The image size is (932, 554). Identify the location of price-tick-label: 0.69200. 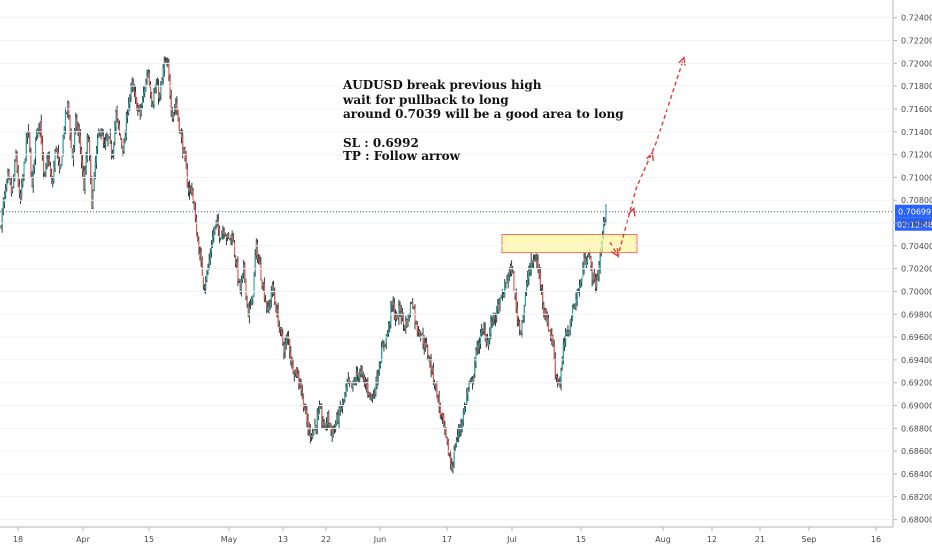
(916, 383).